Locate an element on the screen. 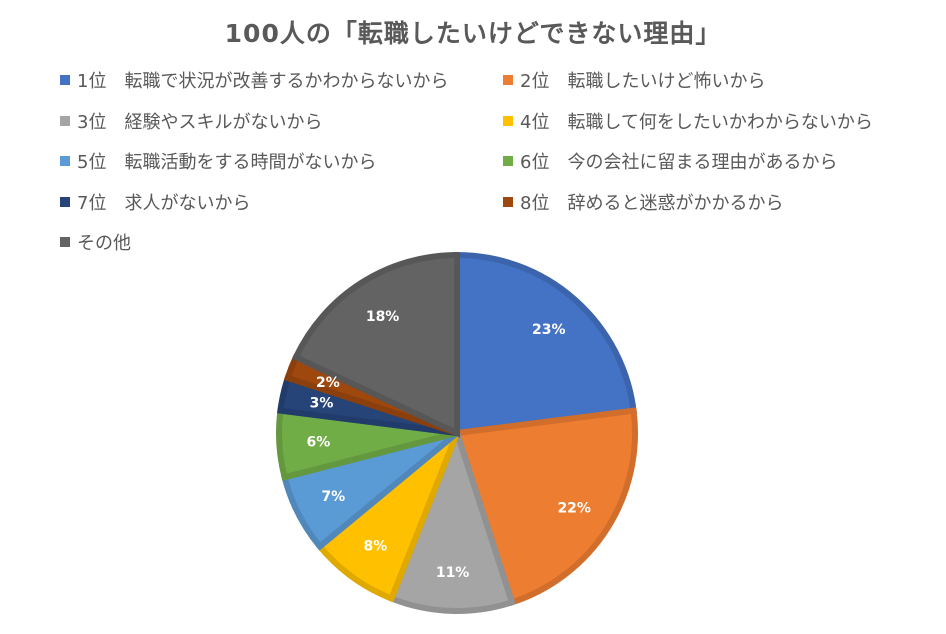 This screenshot has height=634, width=946. data-label: 6% is located at coordinates (319, 443).